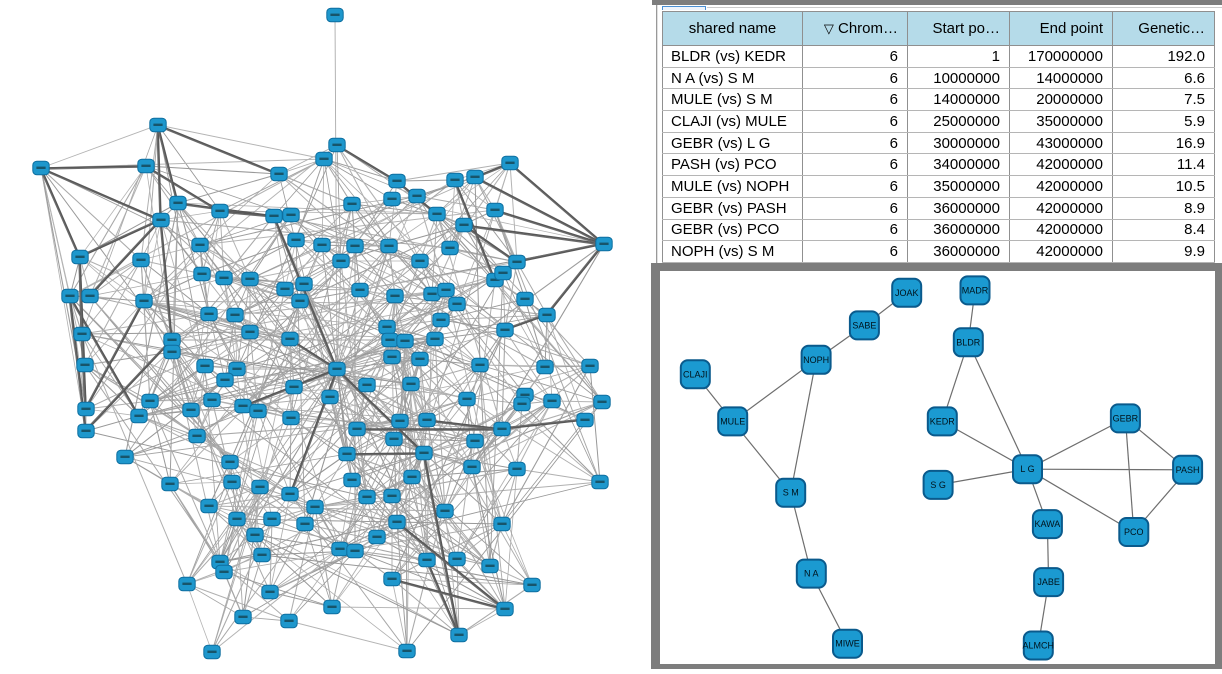 This screenshot has width=1222, height=674. What do you see at coordinates (968, 342) in the screenshot?
I see `svg-text: BLDR` at bounding box center [968, 342].